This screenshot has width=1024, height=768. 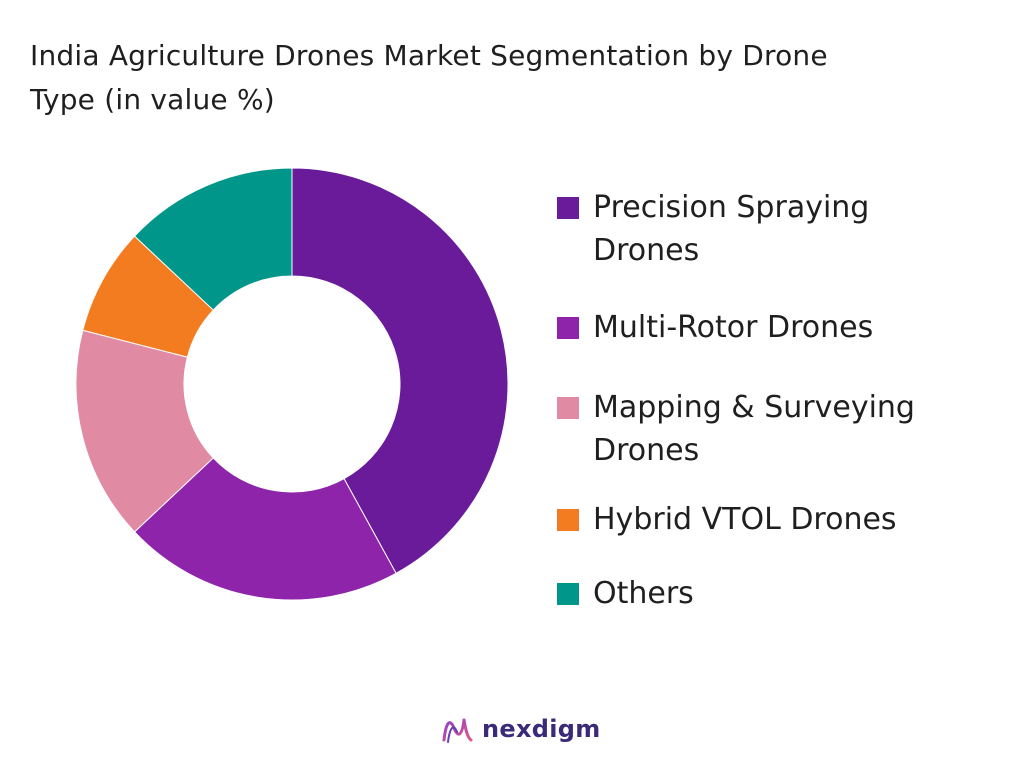 I want to click on brand-logo: nexdigm, so click(x=520, y=729).